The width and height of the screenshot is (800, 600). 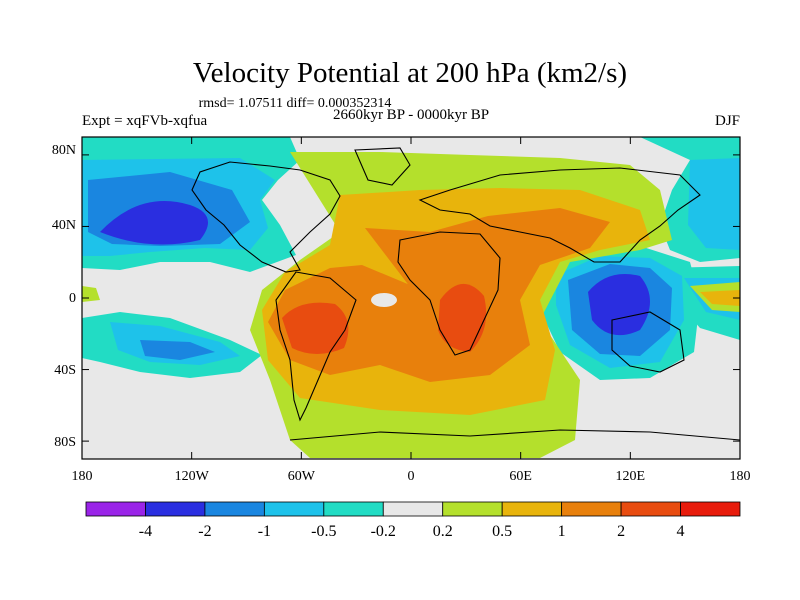 I want to click on colorbar-label: -2, so click(x=204, y=531).